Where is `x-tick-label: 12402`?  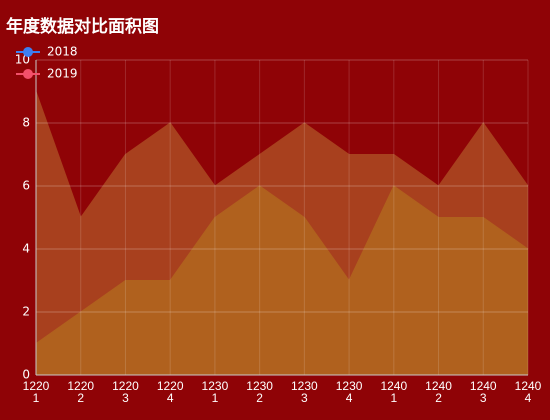
x-tick-label: 12402 is located at coordinates (438, 392).